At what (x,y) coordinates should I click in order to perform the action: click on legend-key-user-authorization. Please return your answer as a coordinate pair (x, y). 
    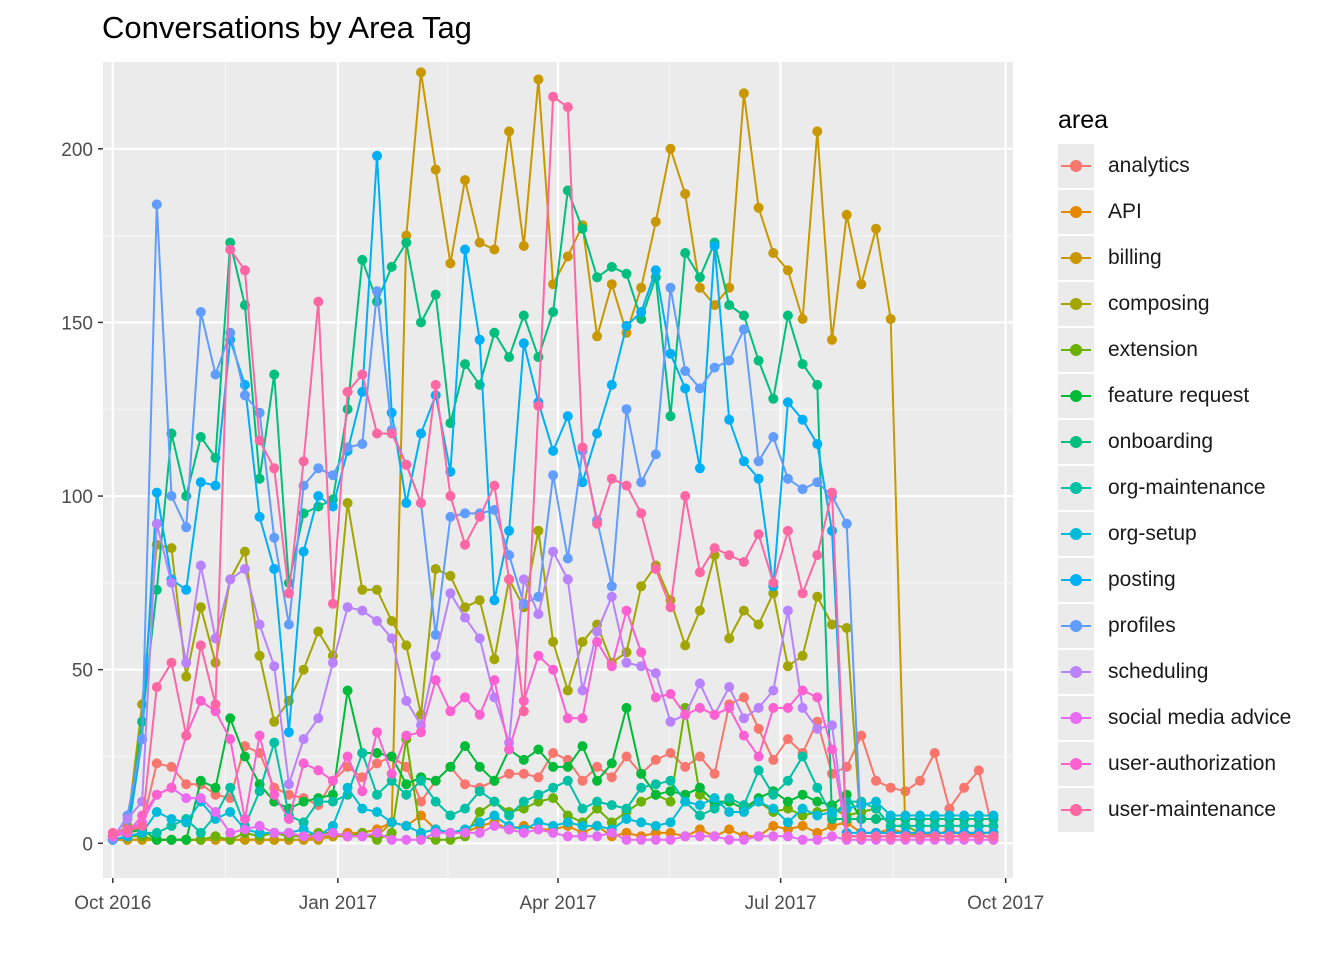
    Looking at the image, I should click on (1076, 764).